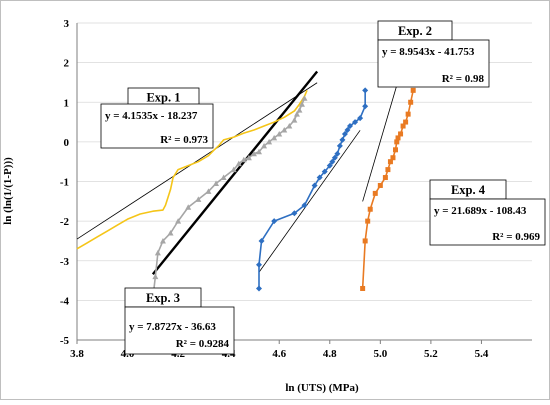  What do you see at coordinates (65, 262) in the screenshot?
I see `y-tick-label-2: -3` at bounding box center [65, 262].